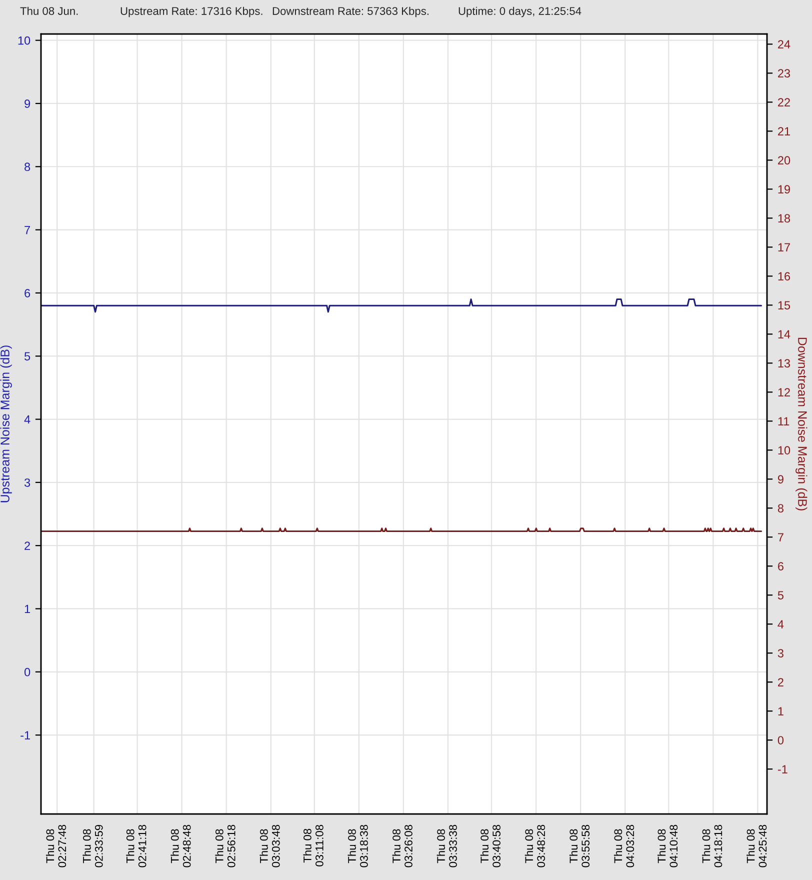  I want to click on y-tick-label: 5, so click(27, 356).